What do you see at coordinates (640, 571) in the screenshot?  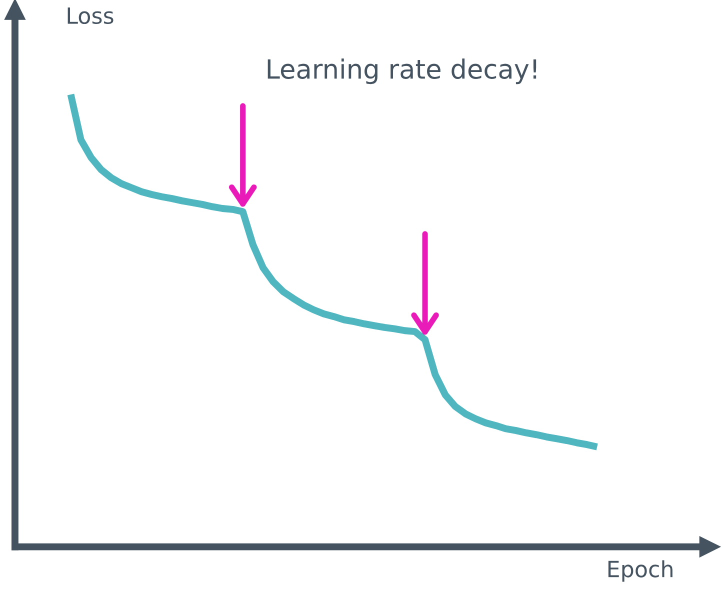 I see `x-axis-title: Epoch` at bounding box center [640, 571].